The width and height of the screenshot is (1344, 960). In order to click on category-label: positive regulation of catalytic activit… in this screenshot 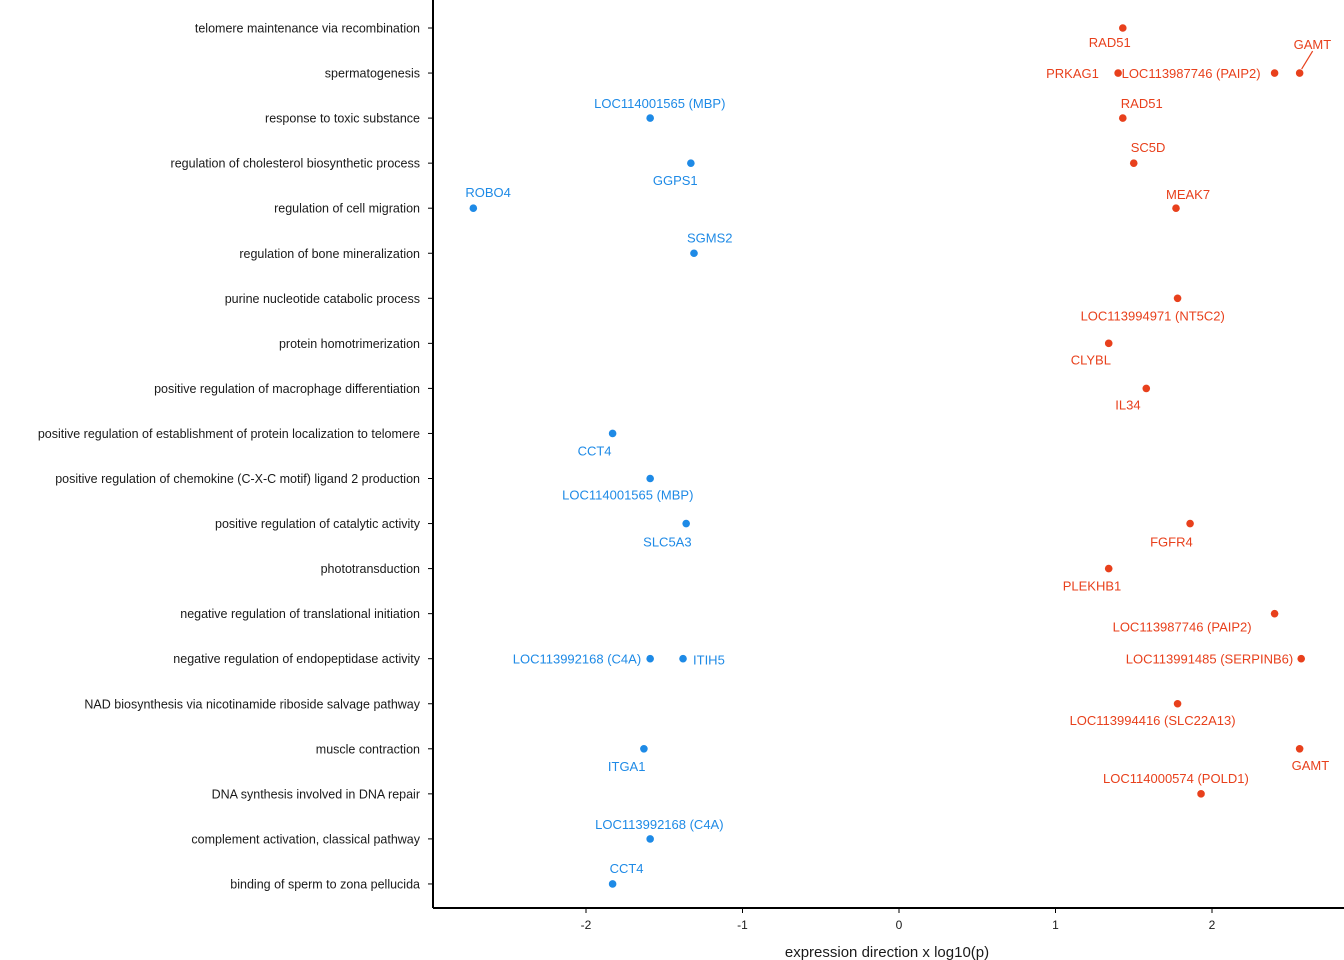, I will do `click(318, 524)`.